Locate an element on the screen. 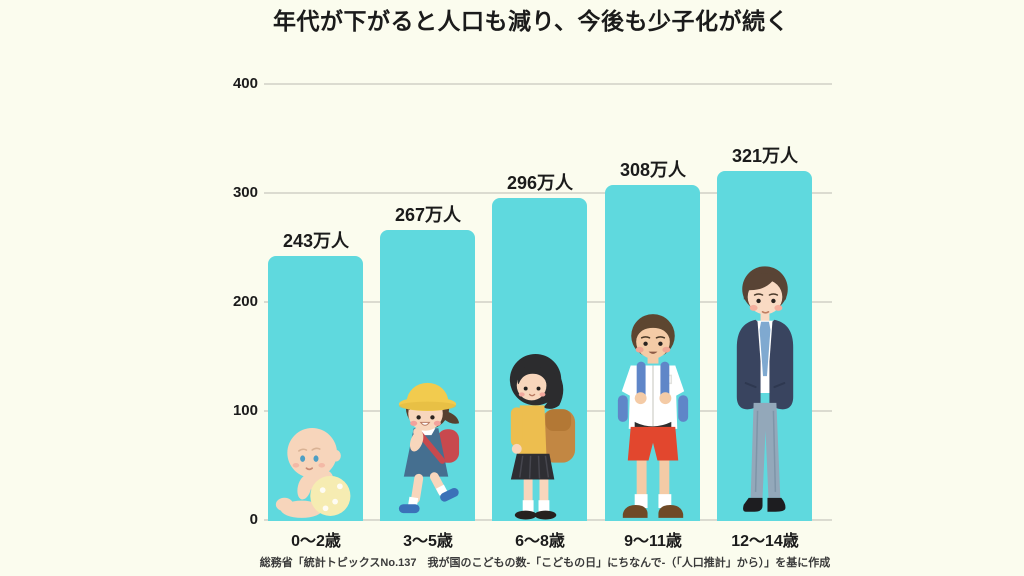 The image size is (1024, 576). bar-value-label: 308万人 is located at coordinates (653, 170).